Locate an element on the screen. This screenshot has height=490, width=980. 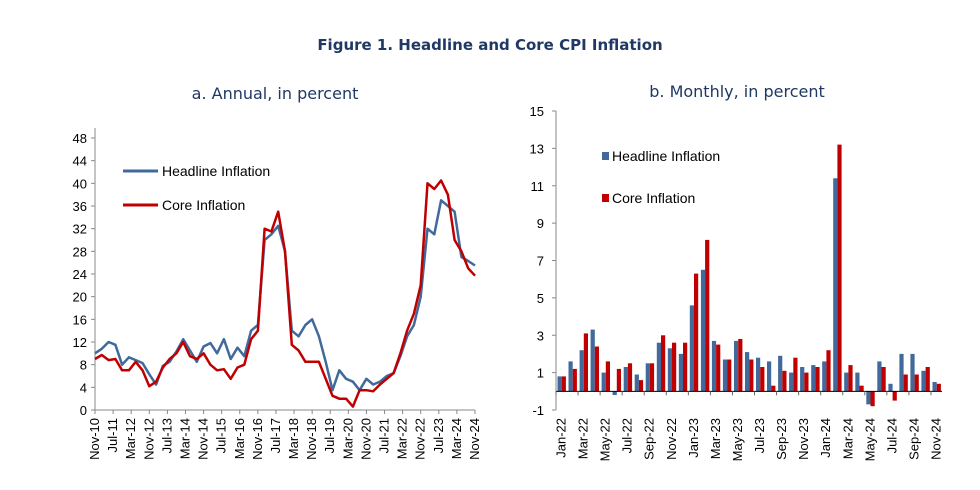
y-tick-label: 11 is located at coordinates (538, 186).